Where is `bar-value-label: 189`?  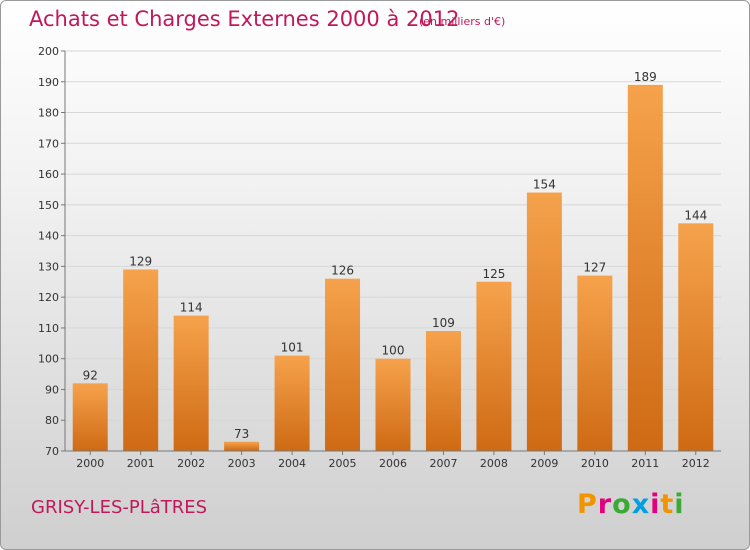 bar-value-label: 189 is located at coordinates (645, 77).